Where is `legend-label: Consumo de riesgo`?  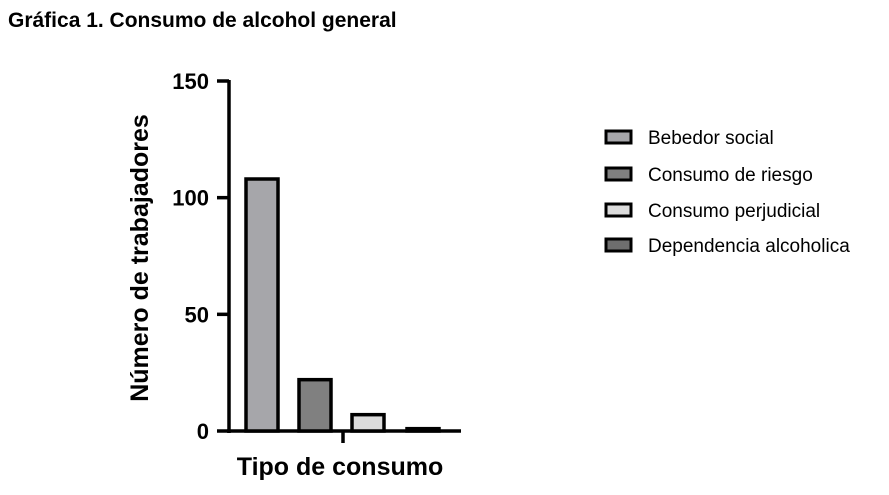
legend-label: Consumo de riesgo is located at coordinates (730, 175).